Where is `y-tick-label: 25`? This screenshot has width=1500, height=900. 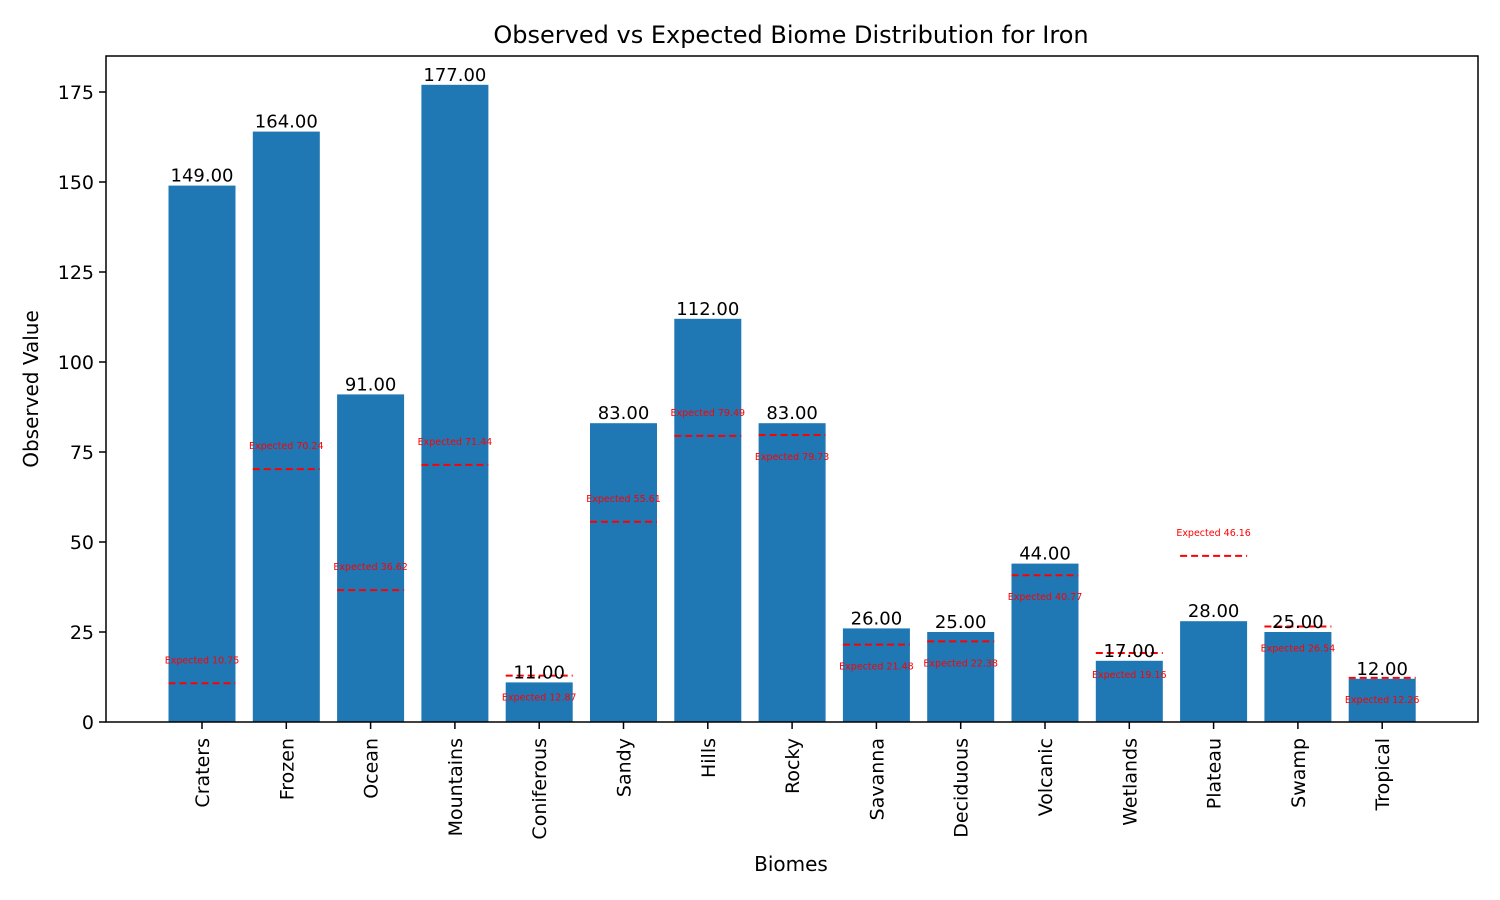 y-tick-label: 25 is located at coordinates (82, 633).